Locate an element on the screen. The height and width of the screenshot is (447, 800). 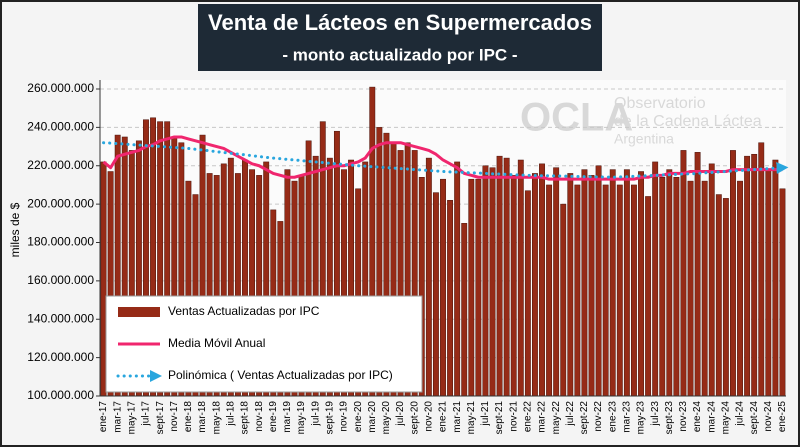
x-tick-label: jul-20 is located at coordinates (400, 414).